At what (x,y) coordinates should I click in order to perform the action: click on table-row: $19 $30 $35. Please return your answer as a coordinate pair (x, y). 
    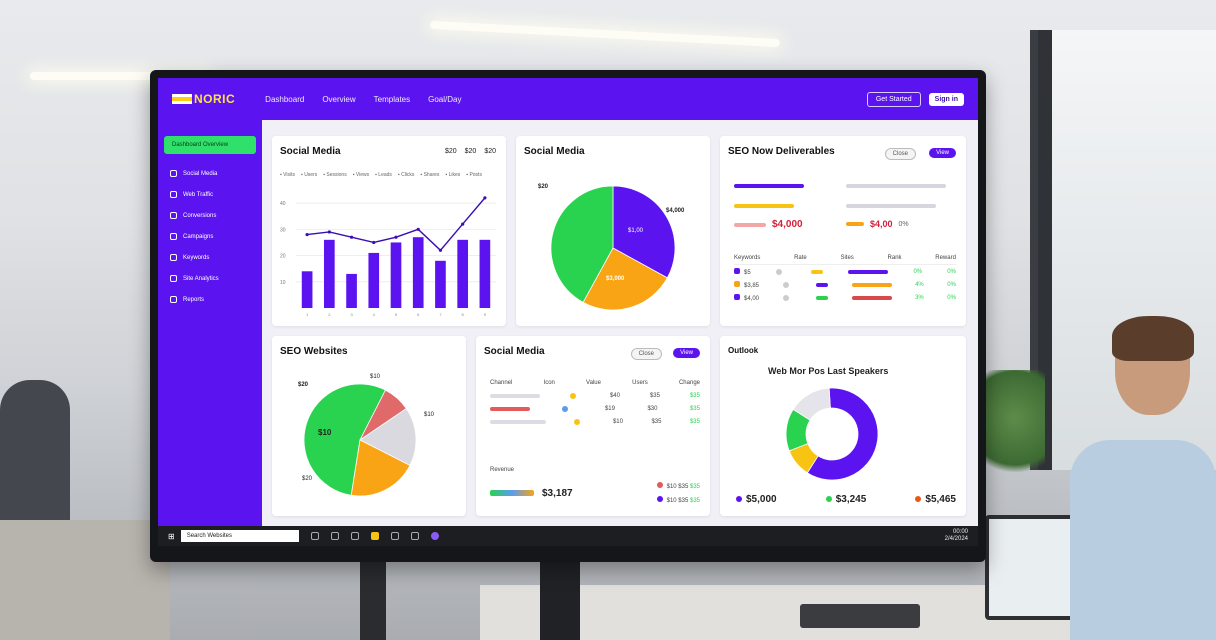
    Looking at the image, I should click on (595, 408).